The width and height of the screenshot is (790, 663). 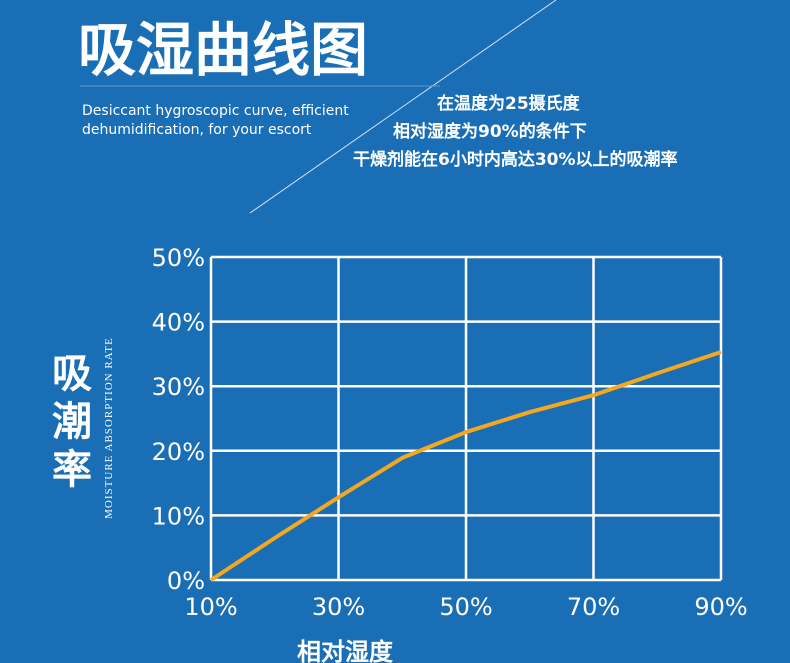 What do you see at coordinates (178, 452) in the screenshot?
I see `y-tick-label: 20%` at bounding box center [178, 452].